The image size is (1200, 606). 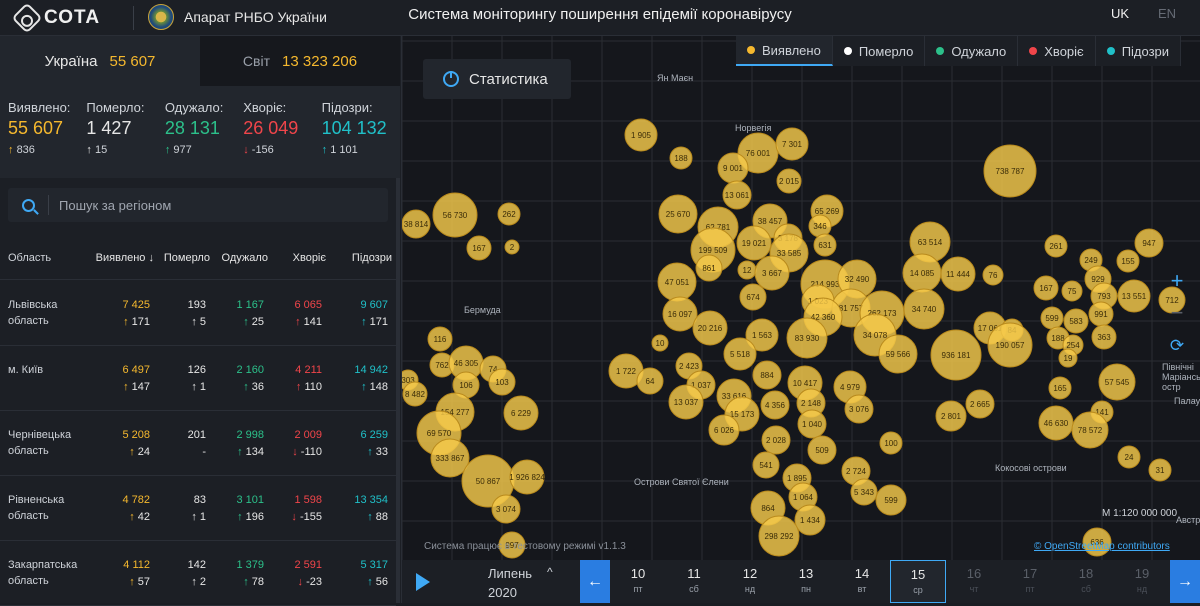 I want to click on col-suspected: Підозри, so click(x=371, y=257).